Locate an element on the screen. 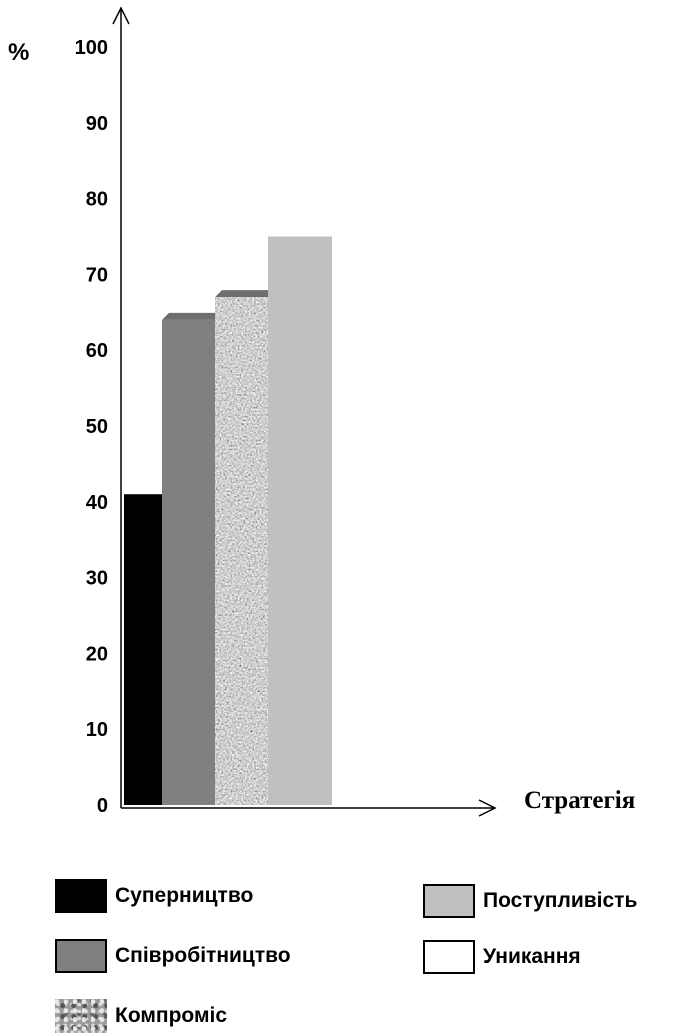  y-tick-label: 60 is located at coordinates (97, 351).